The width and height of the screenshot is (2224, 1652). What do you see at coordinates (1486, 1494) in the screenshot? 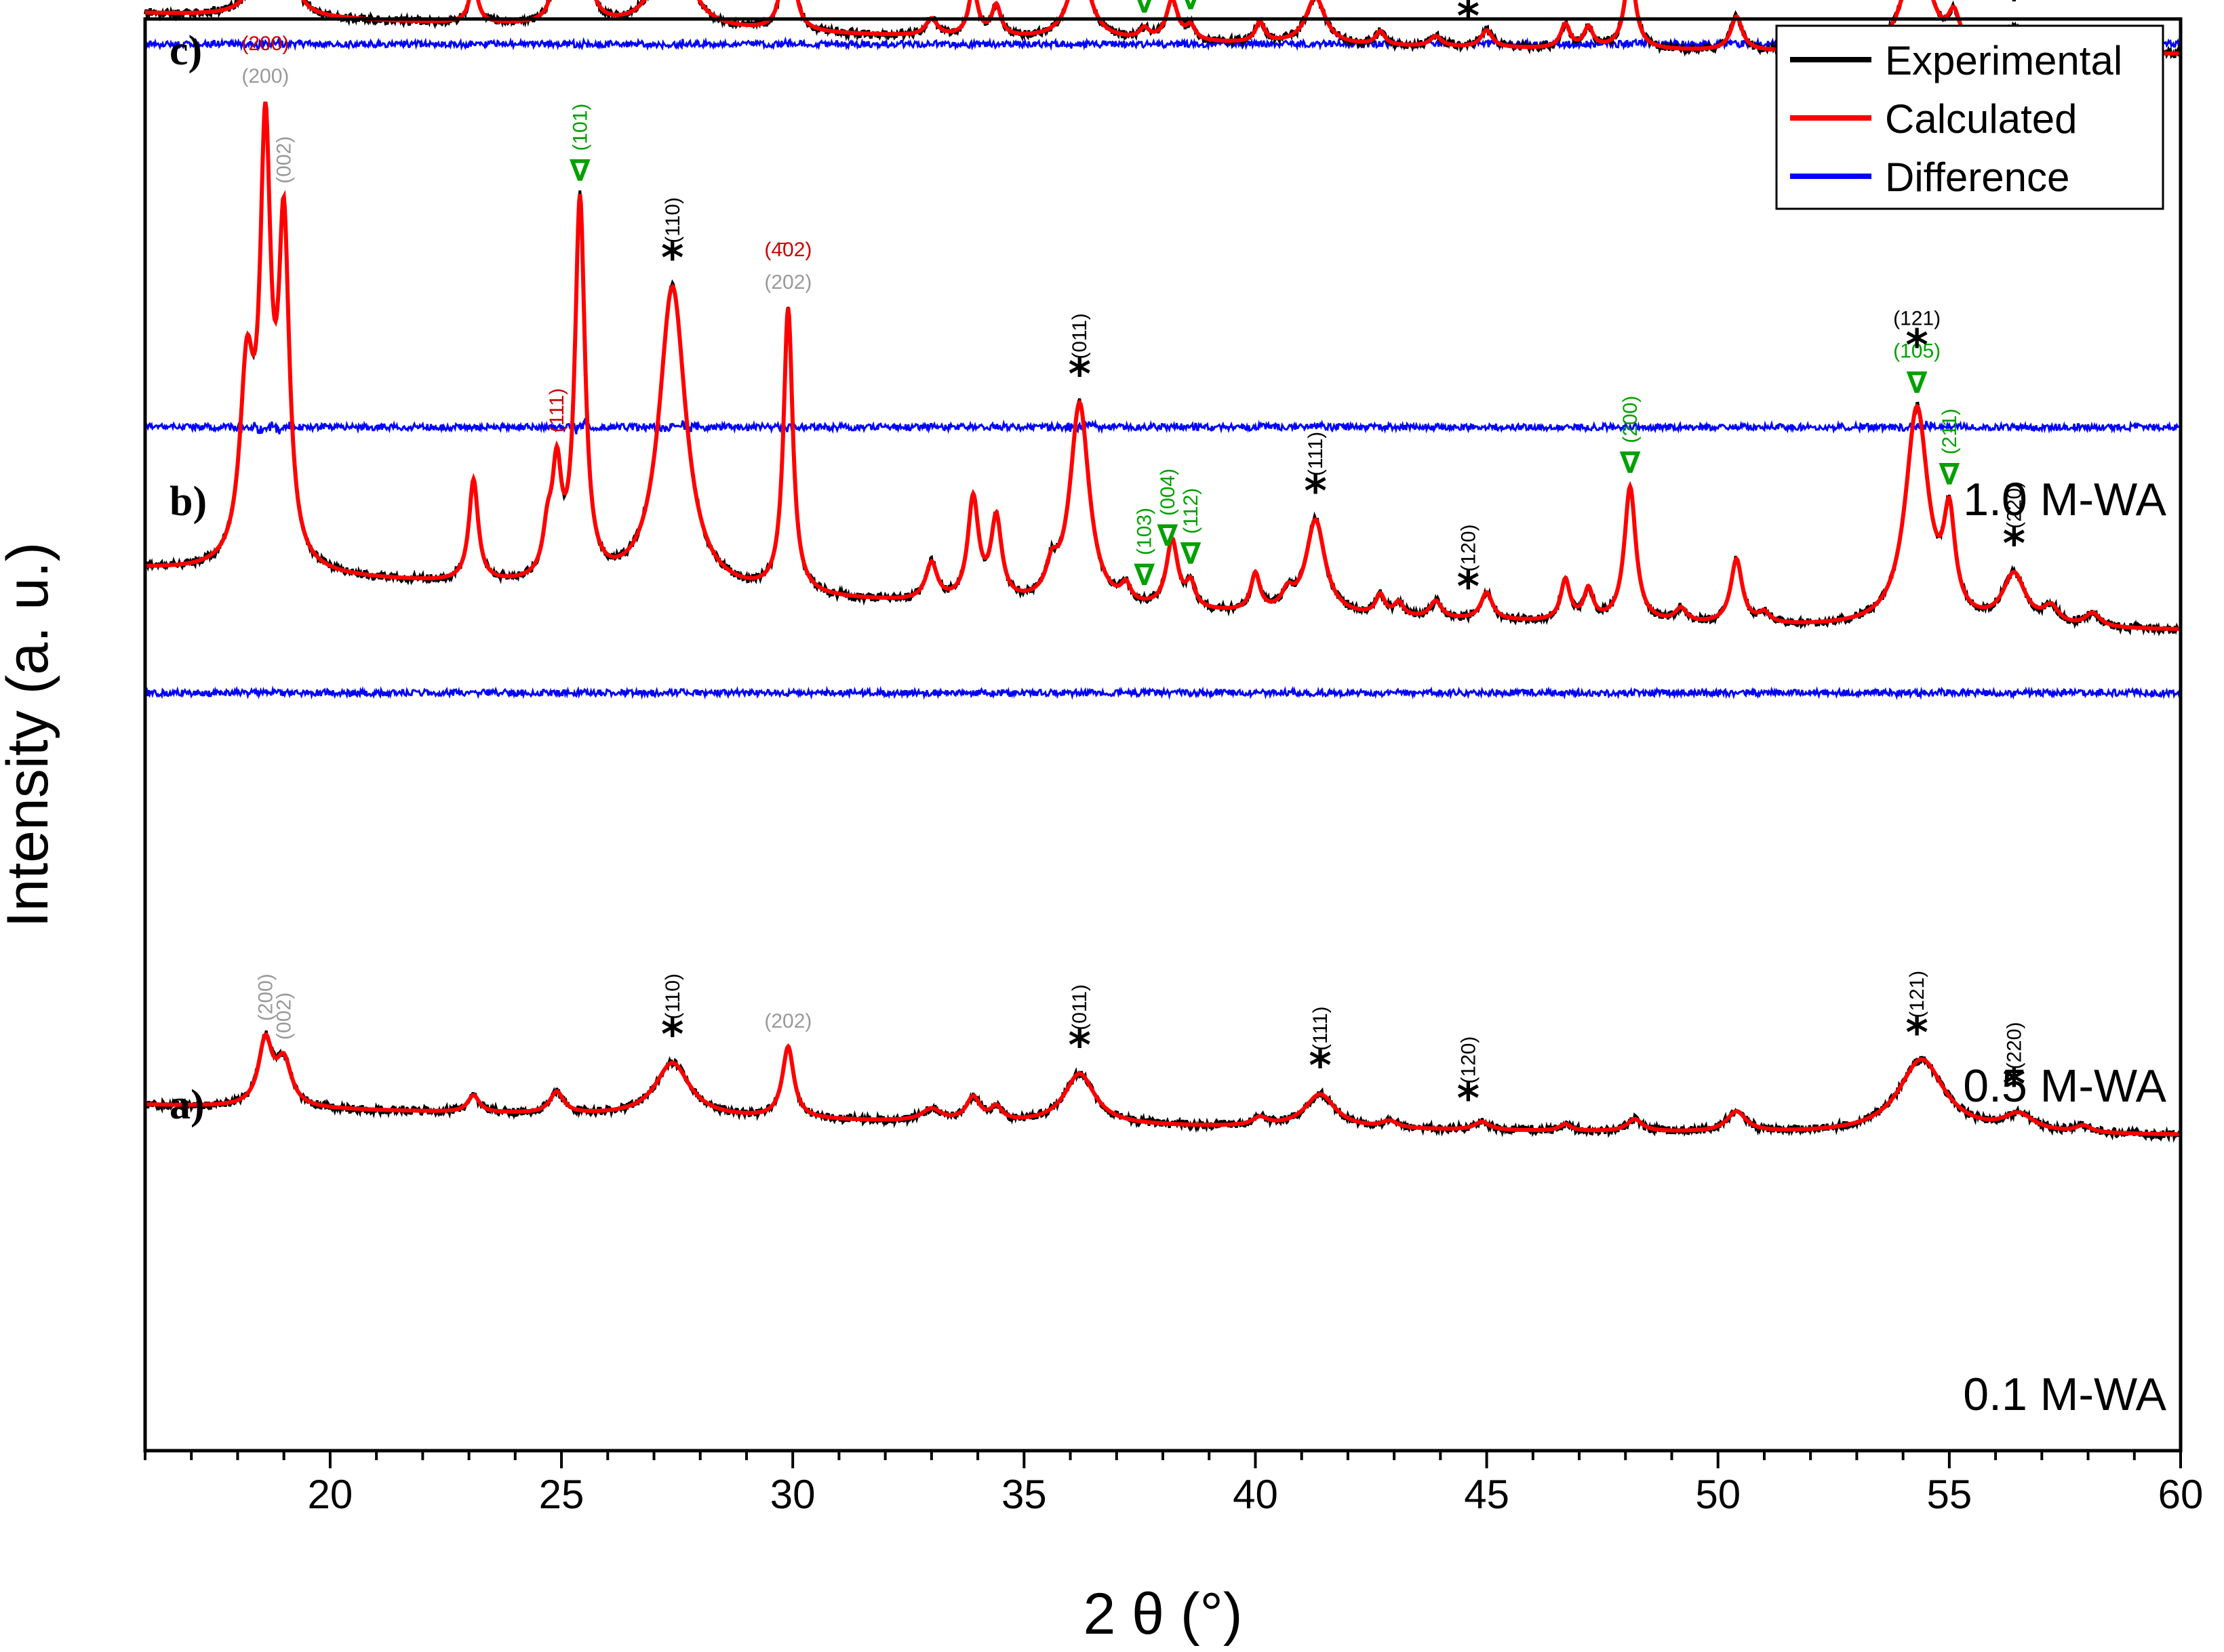
I see `x-tick-label: 45` at bounding box center [1486, 1494].